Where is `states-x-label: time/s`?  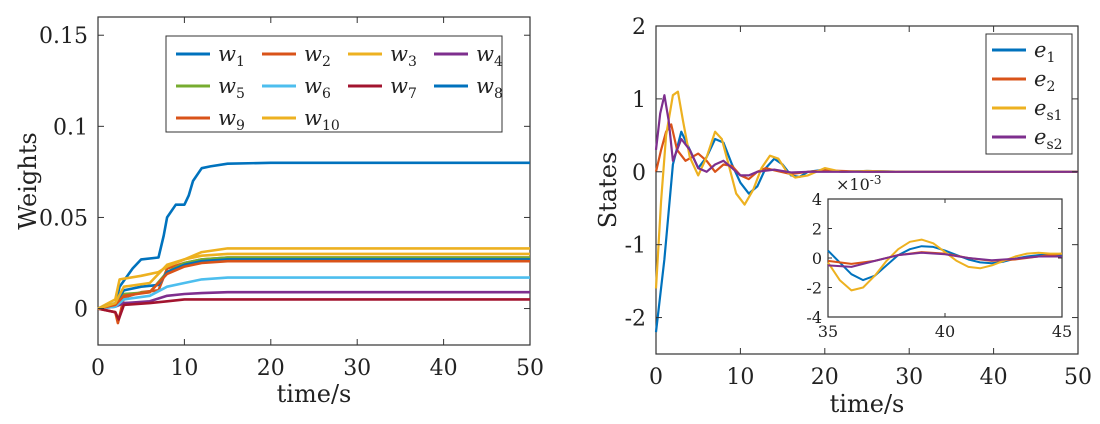
states-x-label: time/s is located at coordinates (867, 404).